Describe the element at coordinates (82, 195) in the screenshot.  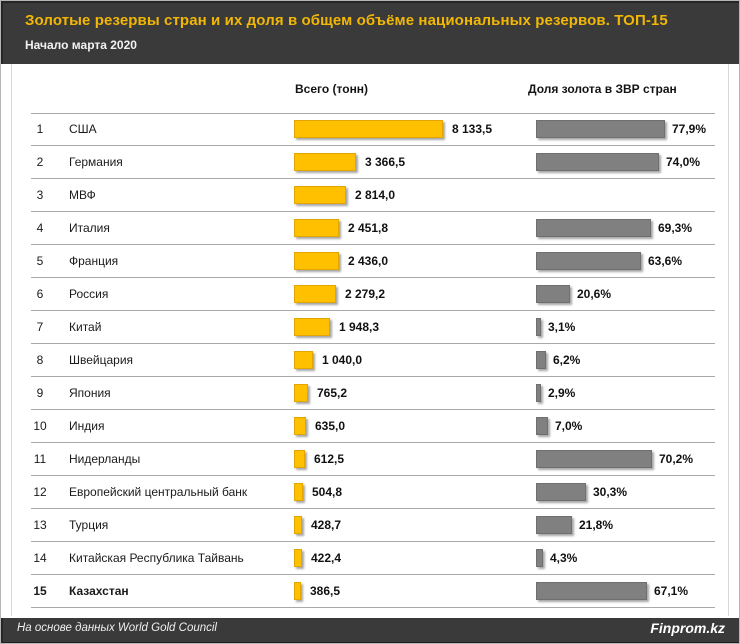
I see `country-label: МВФ` at that location.